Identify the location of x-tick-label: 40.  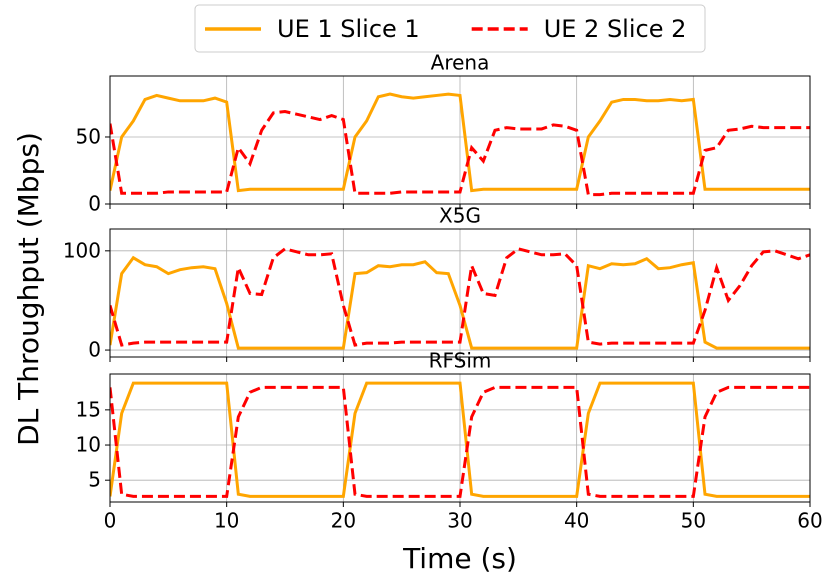
(576, 521).